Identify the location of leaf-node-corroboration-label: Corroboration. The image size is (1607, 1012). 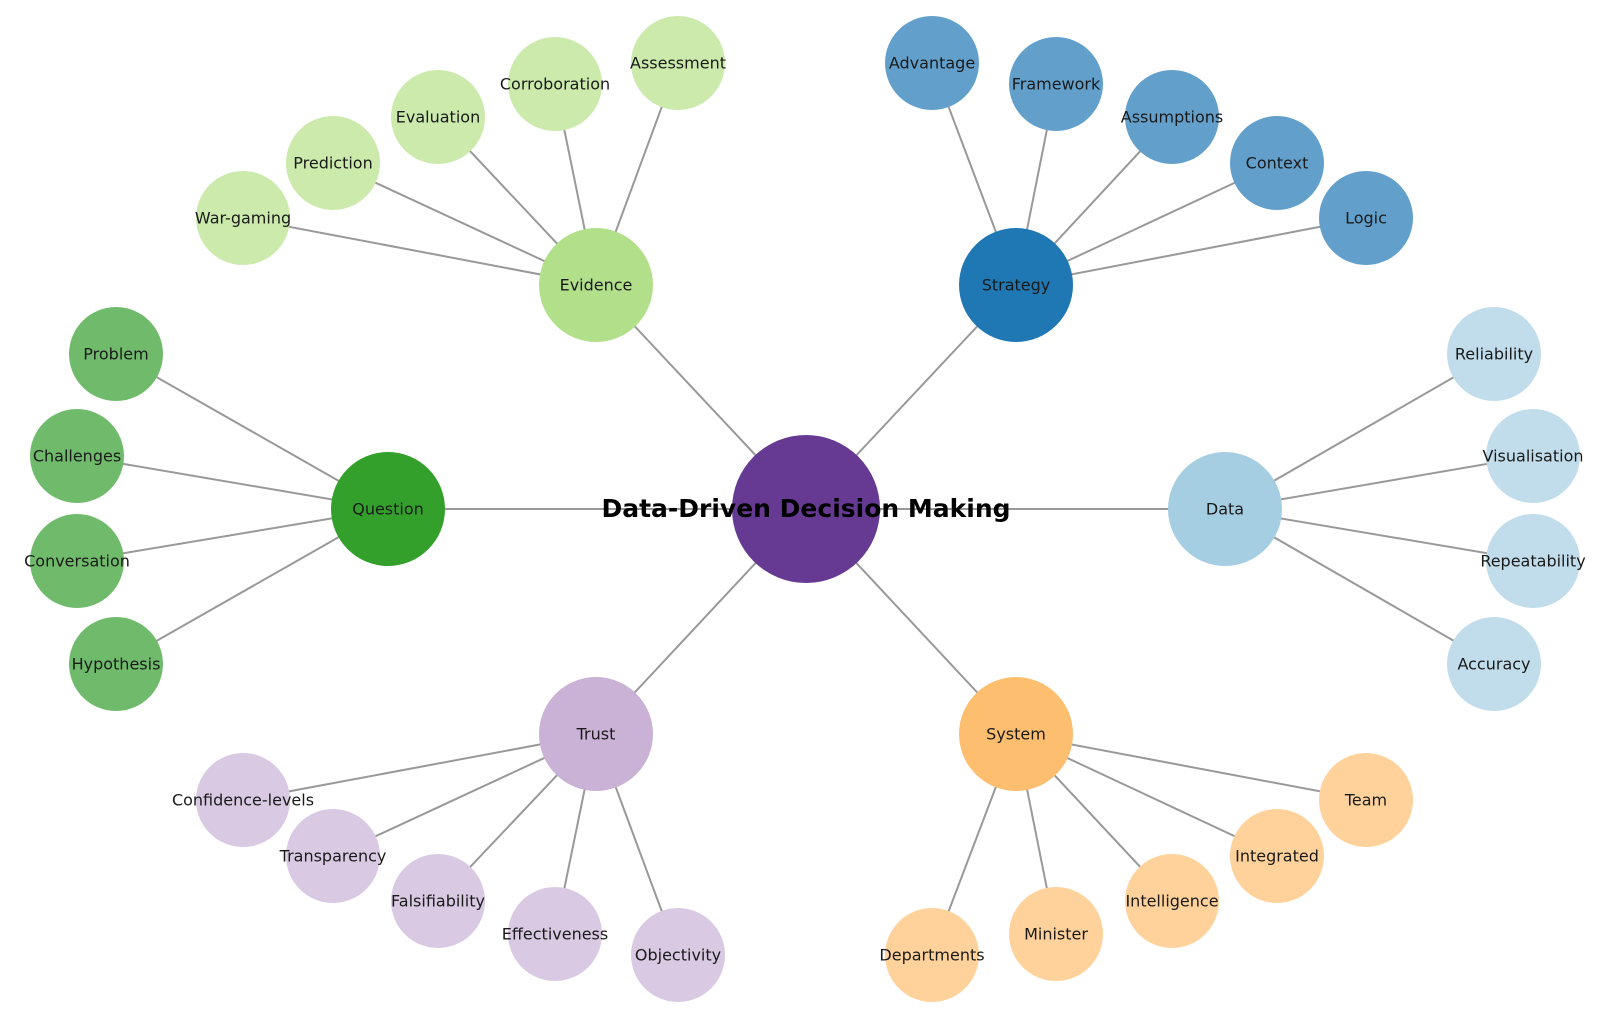
(555, 84).